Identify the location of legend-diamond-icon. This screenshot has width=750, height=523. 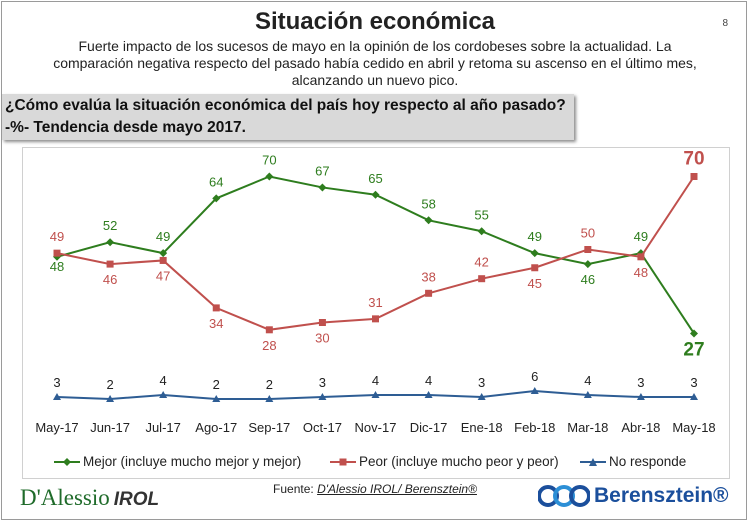
(67, 462).